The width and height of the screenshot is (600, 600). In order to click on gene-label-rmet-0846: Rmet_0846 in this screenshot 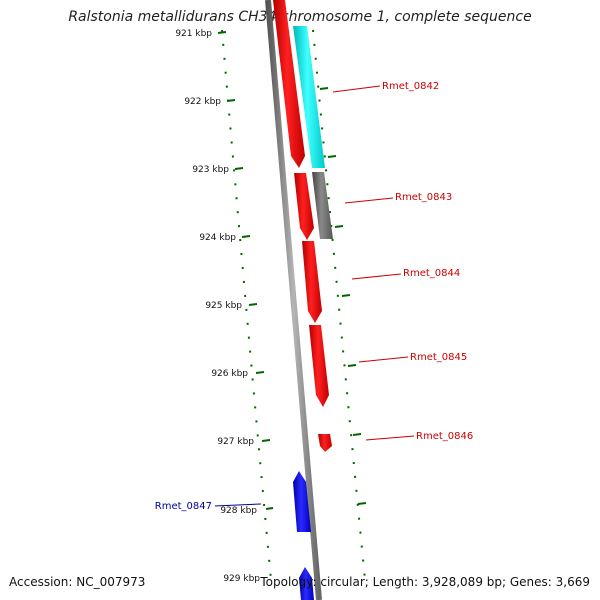, I will do `click(444, 436)`.